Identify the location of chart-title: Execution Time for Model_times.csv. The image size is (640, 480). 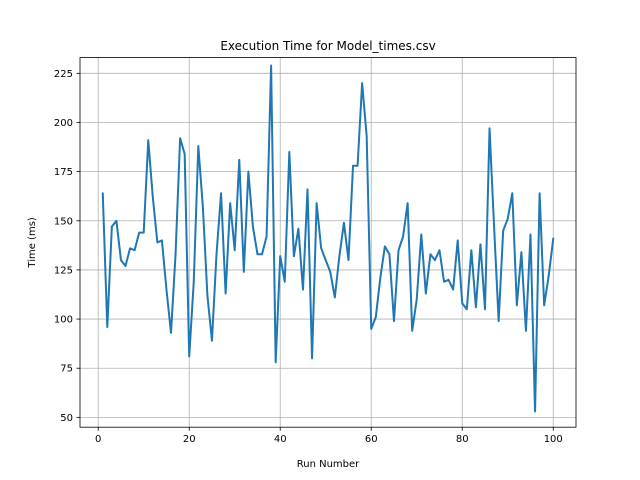
(327, 46).